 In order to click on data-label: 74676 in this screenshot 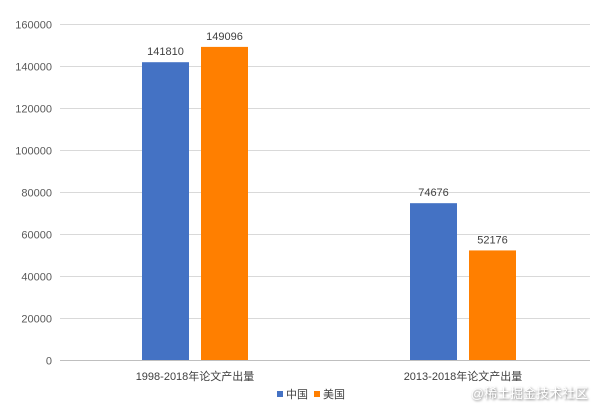, I will do `click(433, 193)`.